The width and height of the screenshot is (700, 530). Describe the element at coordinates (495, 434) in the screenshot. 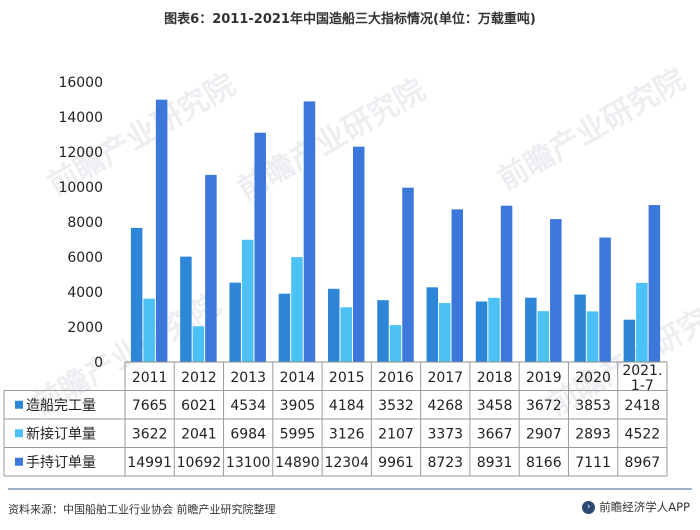

I see `data-label: 3667` at that location.